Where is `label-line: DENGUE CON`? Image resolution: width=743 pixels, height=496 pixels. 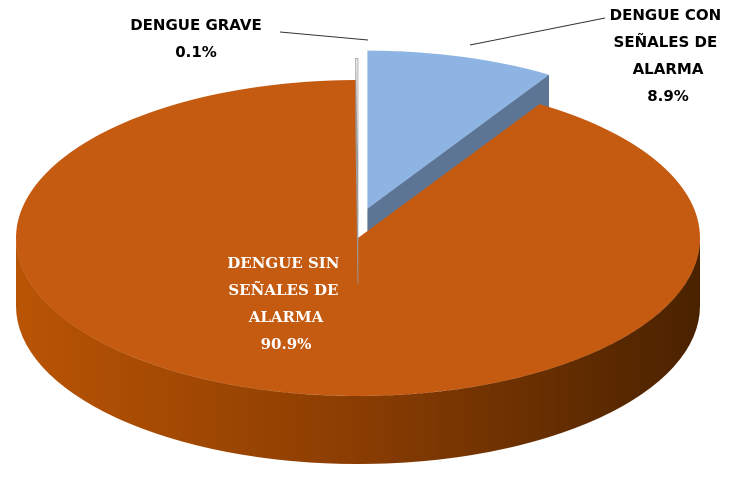 label-line: DENGUE CON is located at coordinates (668, 15).